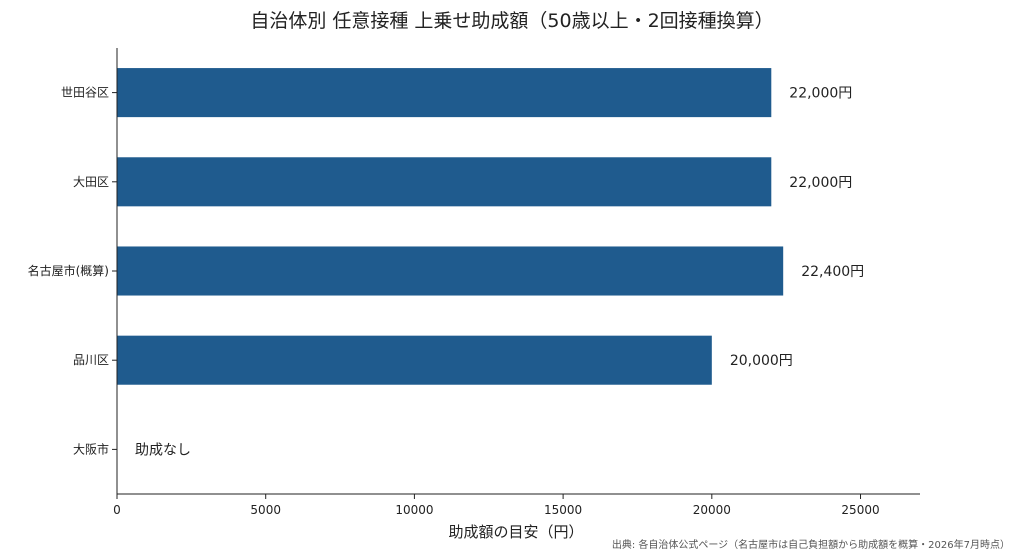 The image size is (1024, 560). Describe the element at coordinates (91, 360) in the screenshot. I see `category-label: 品川区` at that location.